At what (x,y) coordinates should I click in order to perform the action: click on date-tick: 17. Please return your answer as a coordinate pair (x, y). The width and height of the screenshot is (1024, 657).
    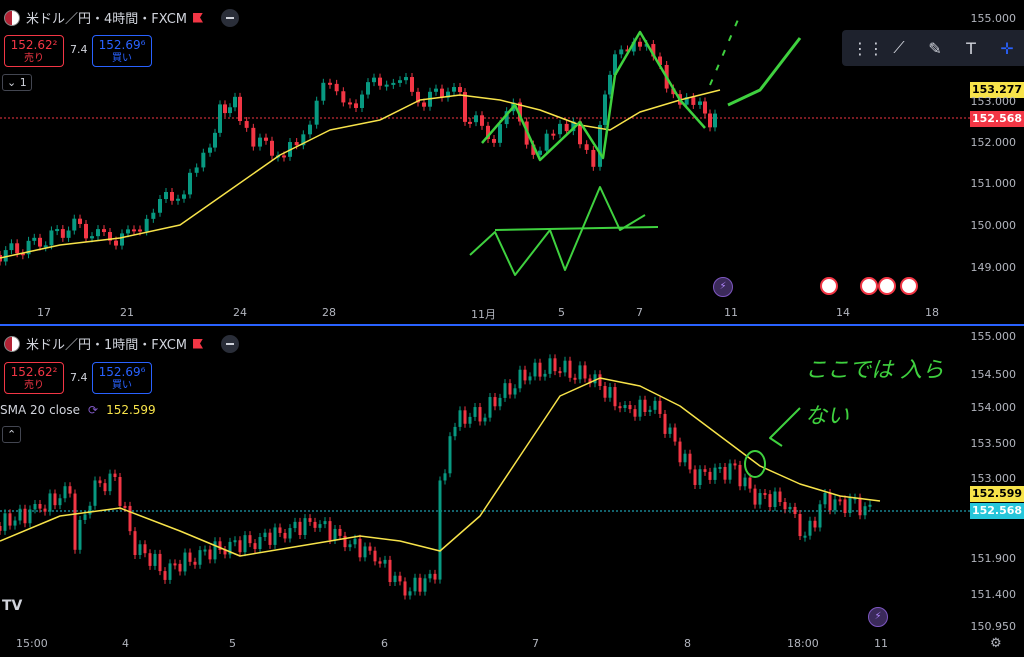
    Looking at the image, I should click on (44, 312).